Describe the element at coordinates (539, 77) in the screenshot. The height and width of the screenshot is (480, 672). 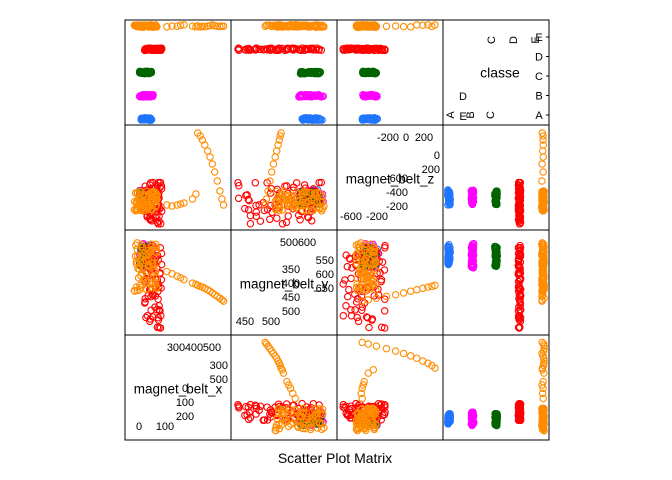
I see `tick-label-classe: C` at that location.